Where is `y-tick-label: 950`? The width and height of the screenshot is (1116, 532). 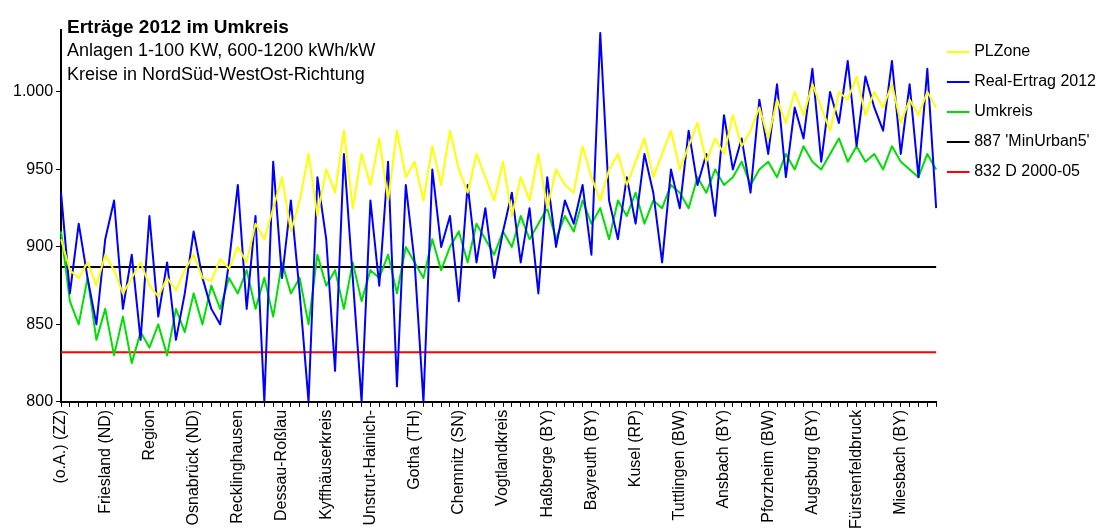 y-tick-label: 950 is located at coordinates (40, 168).